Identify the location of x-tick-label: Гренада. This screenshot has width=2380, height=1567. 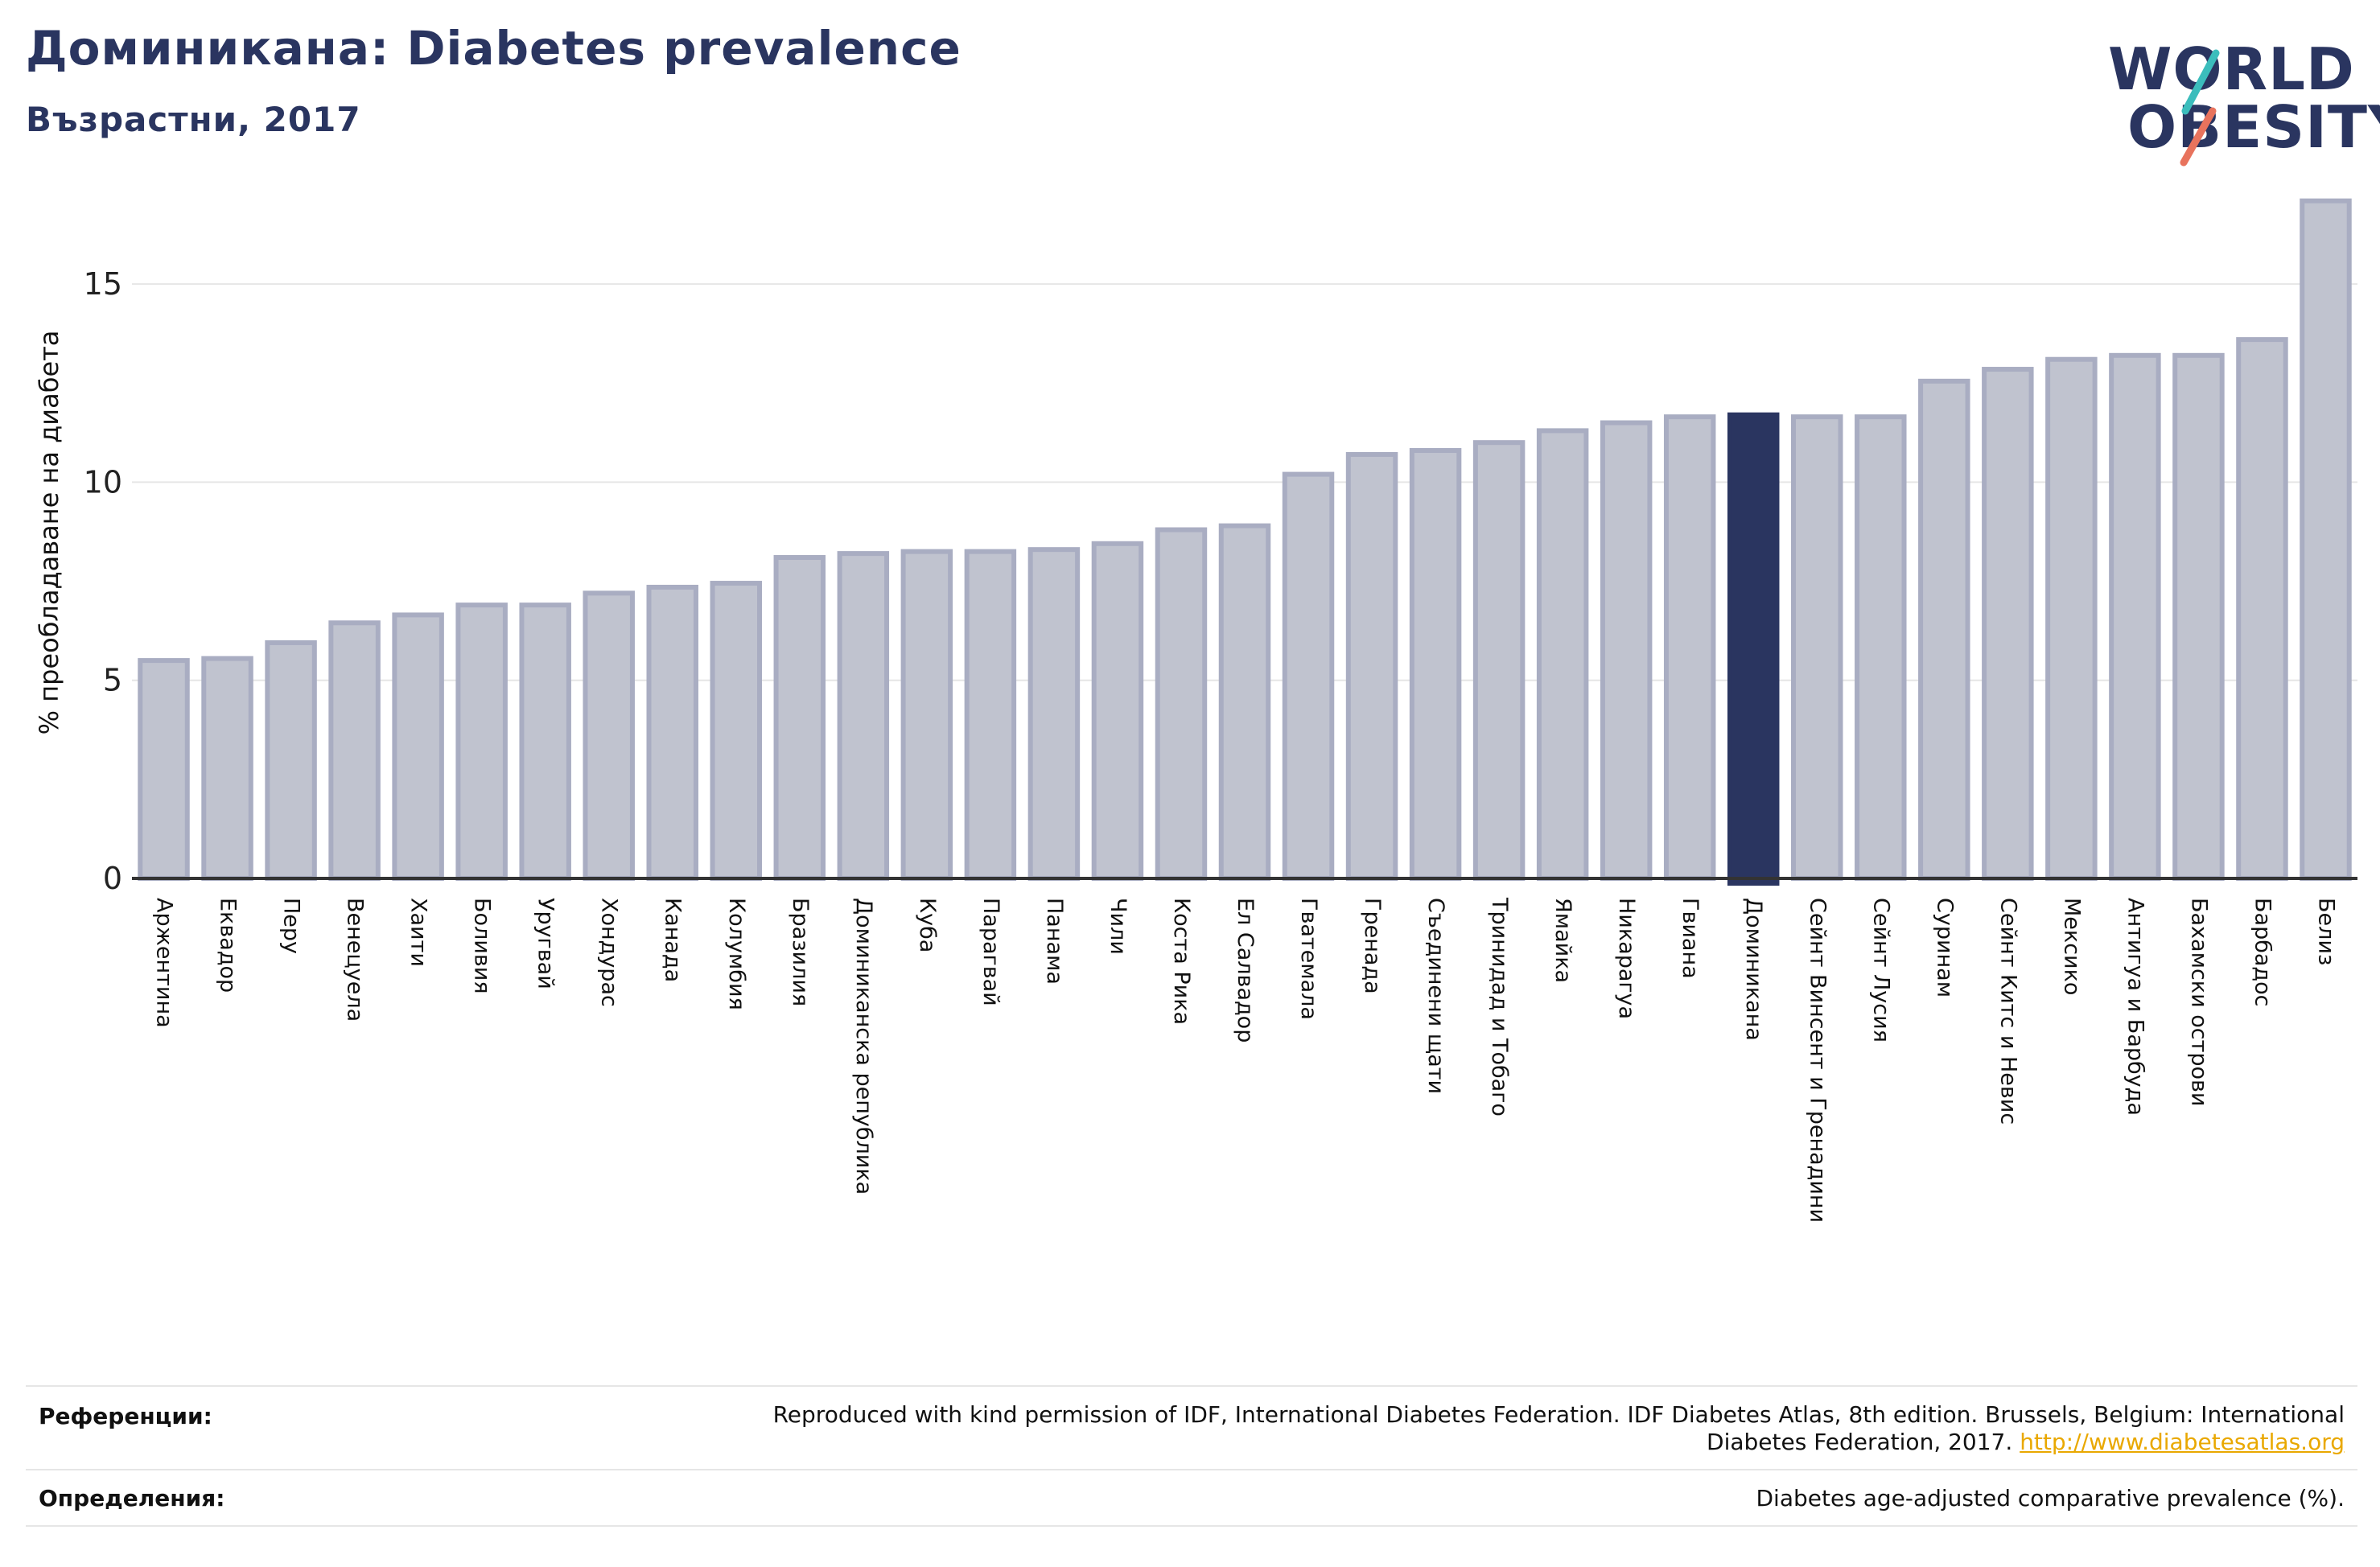
(1372, 946).